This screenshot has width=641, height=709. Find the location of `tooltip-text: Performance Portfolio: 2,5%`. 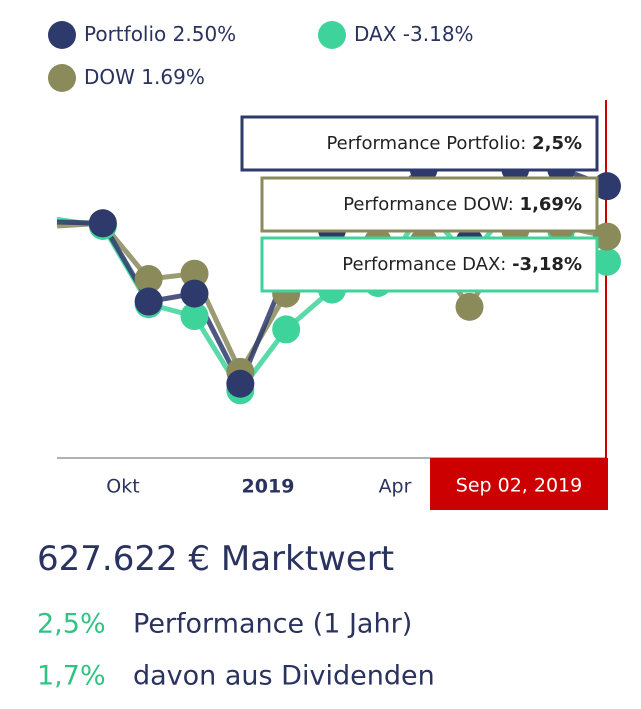

tooltip-text: Performance Portfolio: 2,5% is located at coordinates (454, 143).